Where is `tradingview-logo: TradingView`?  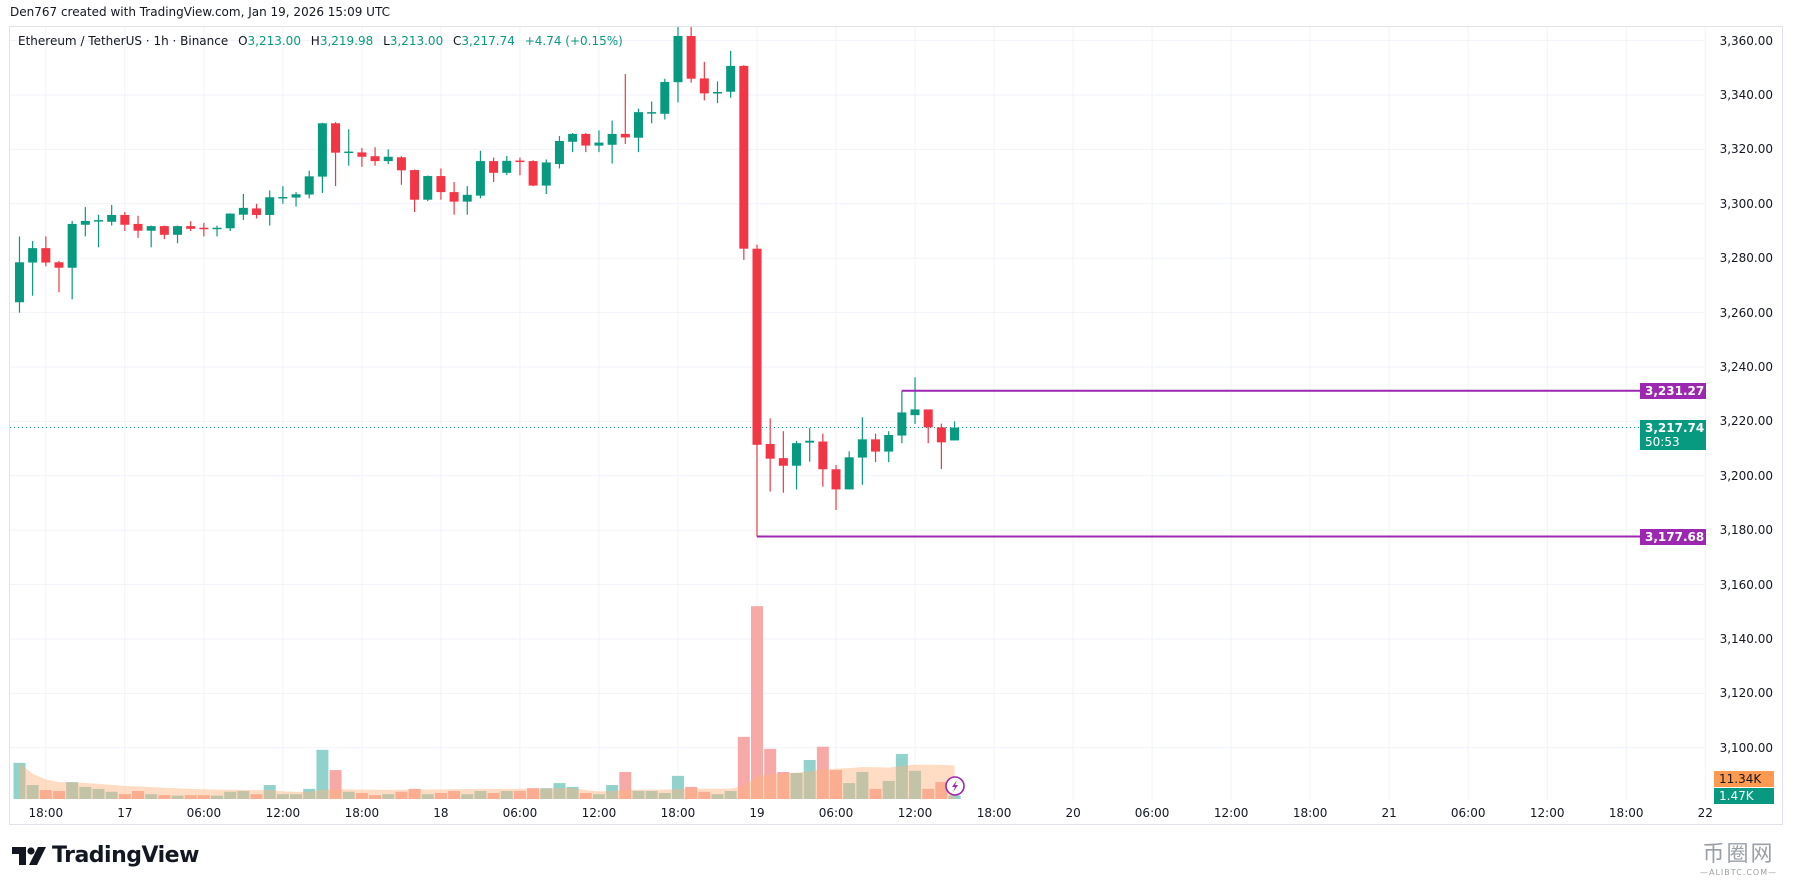
tradingview-logo: TradingView is located at coordinates (105, 855).